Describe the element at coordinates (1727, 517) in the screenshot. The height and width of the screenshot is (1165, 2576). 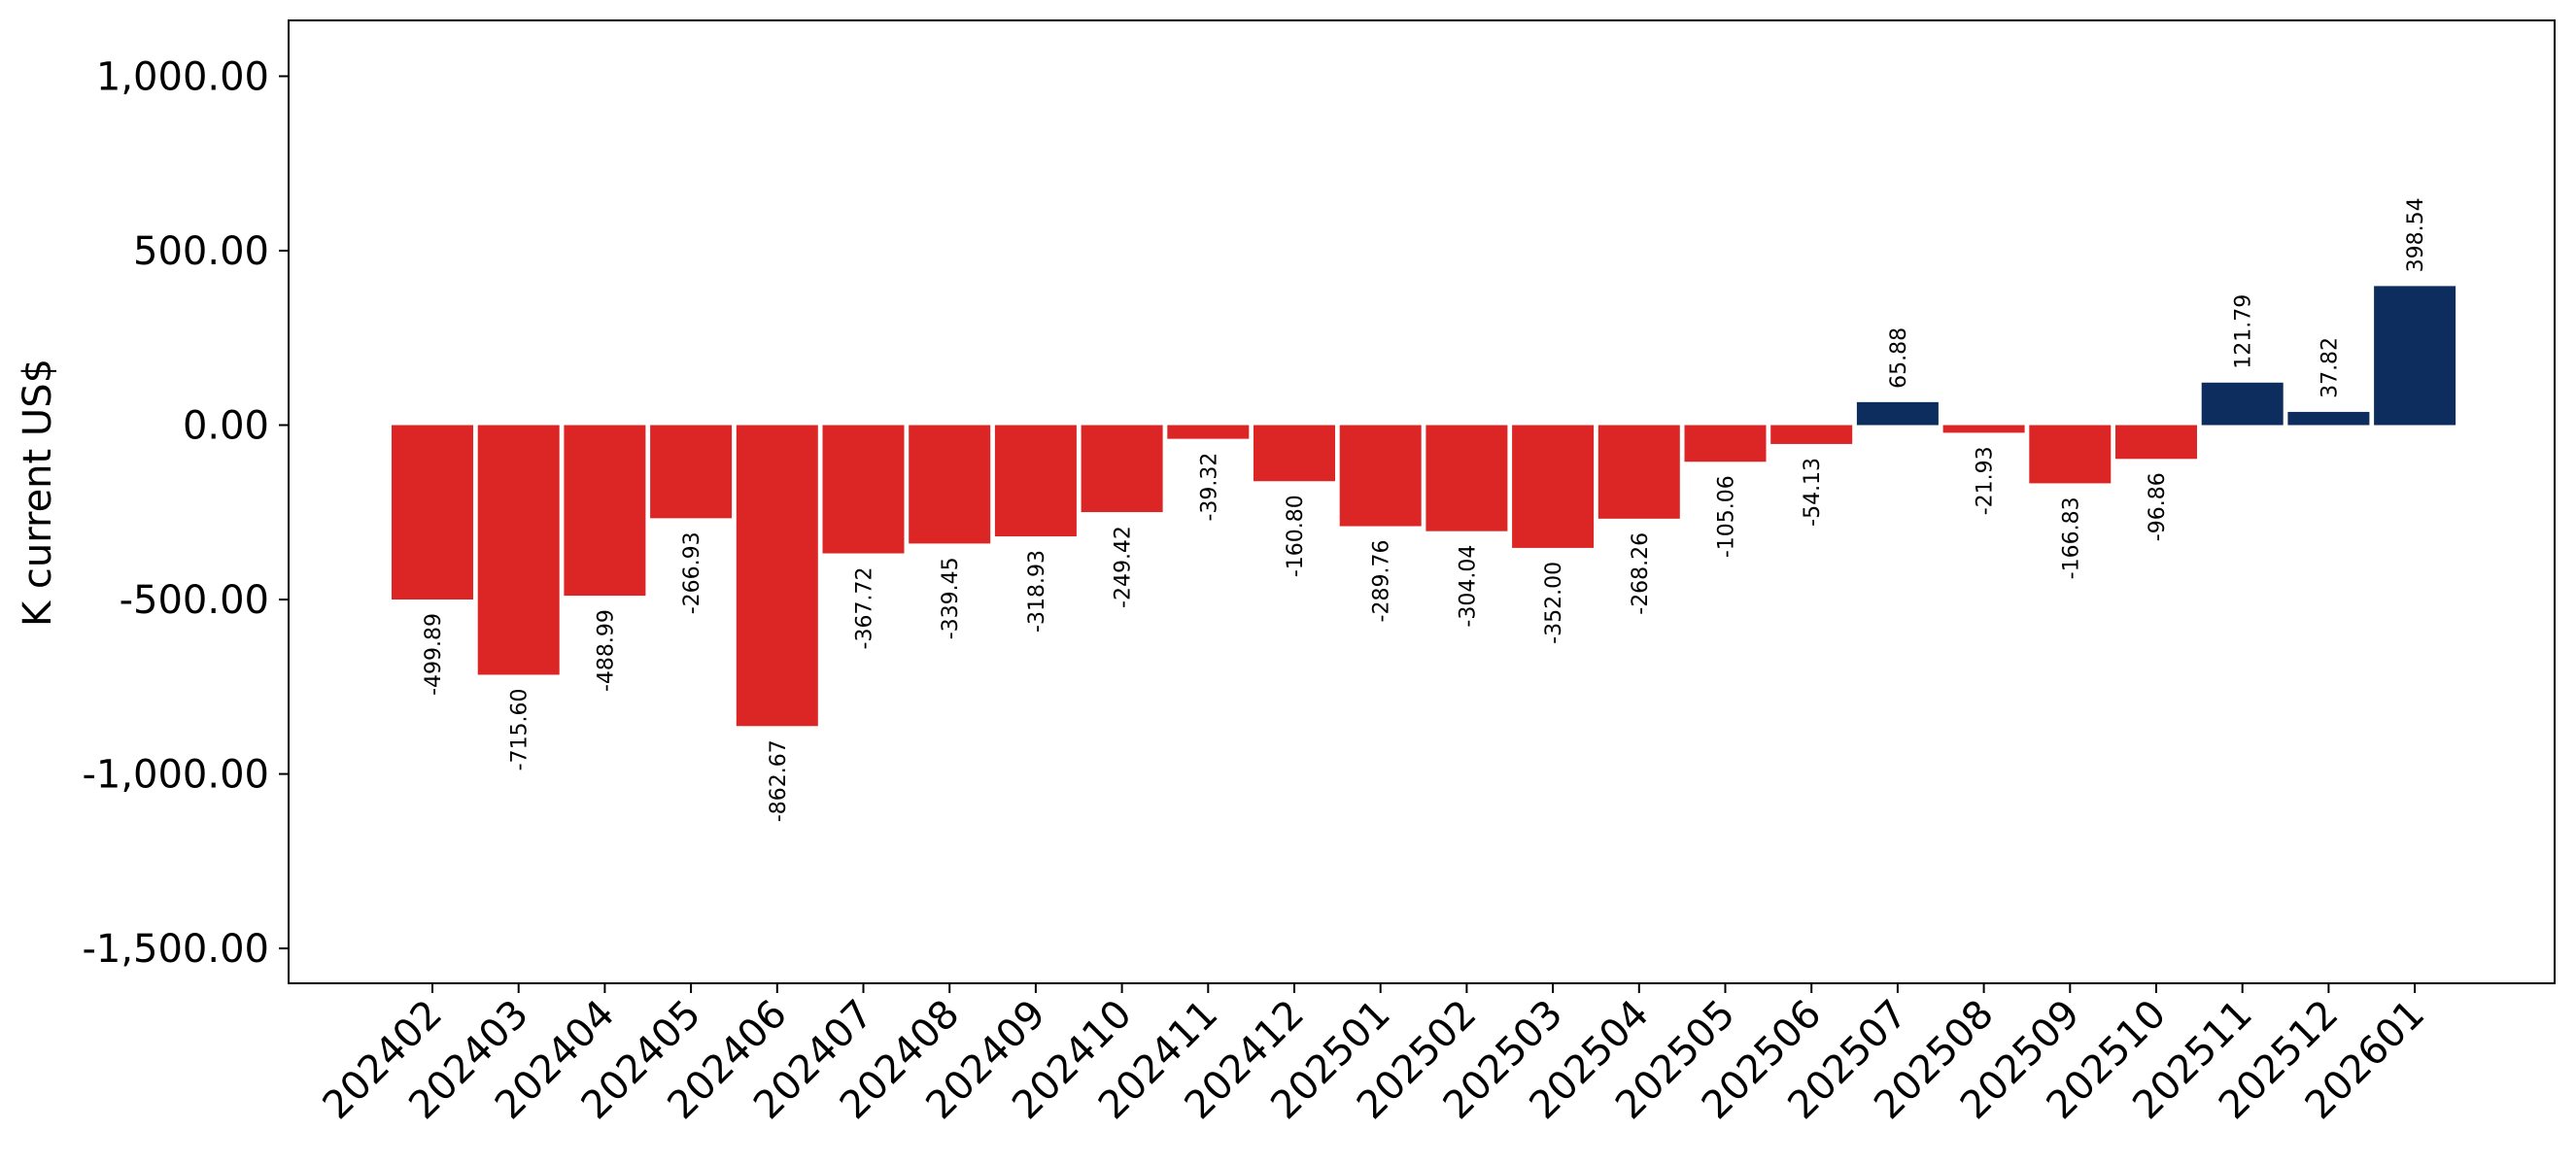
I see `value-label-202505: -105.06` at that location.